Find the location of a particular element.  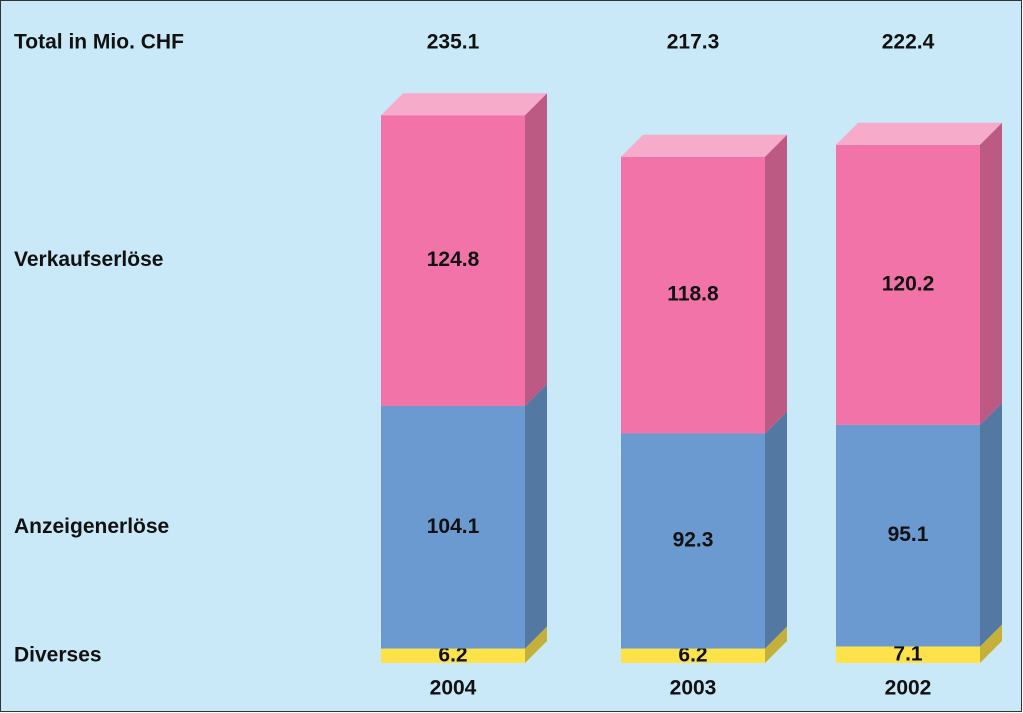

value-label: 7.1 is located at coordinates (908, 653).